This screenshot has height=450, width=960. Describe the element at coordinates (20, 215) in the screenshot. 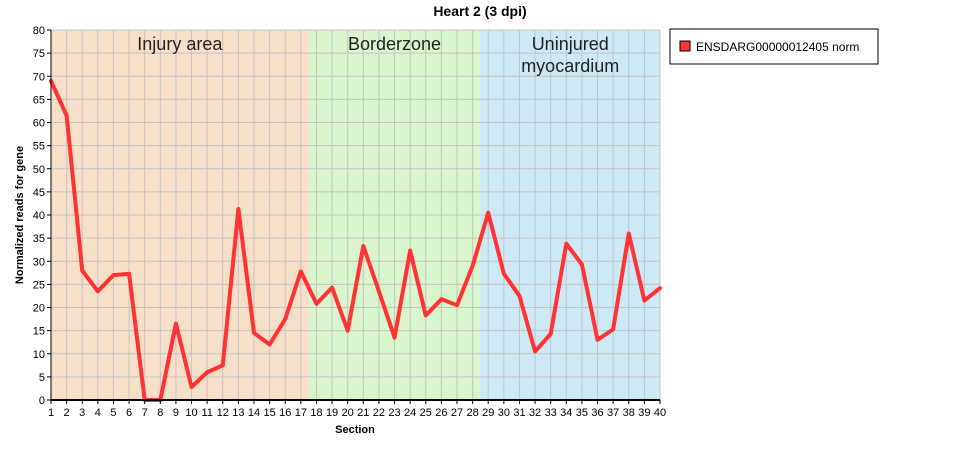

I see `y-axis-title: Normalized reads for gene` at that location.